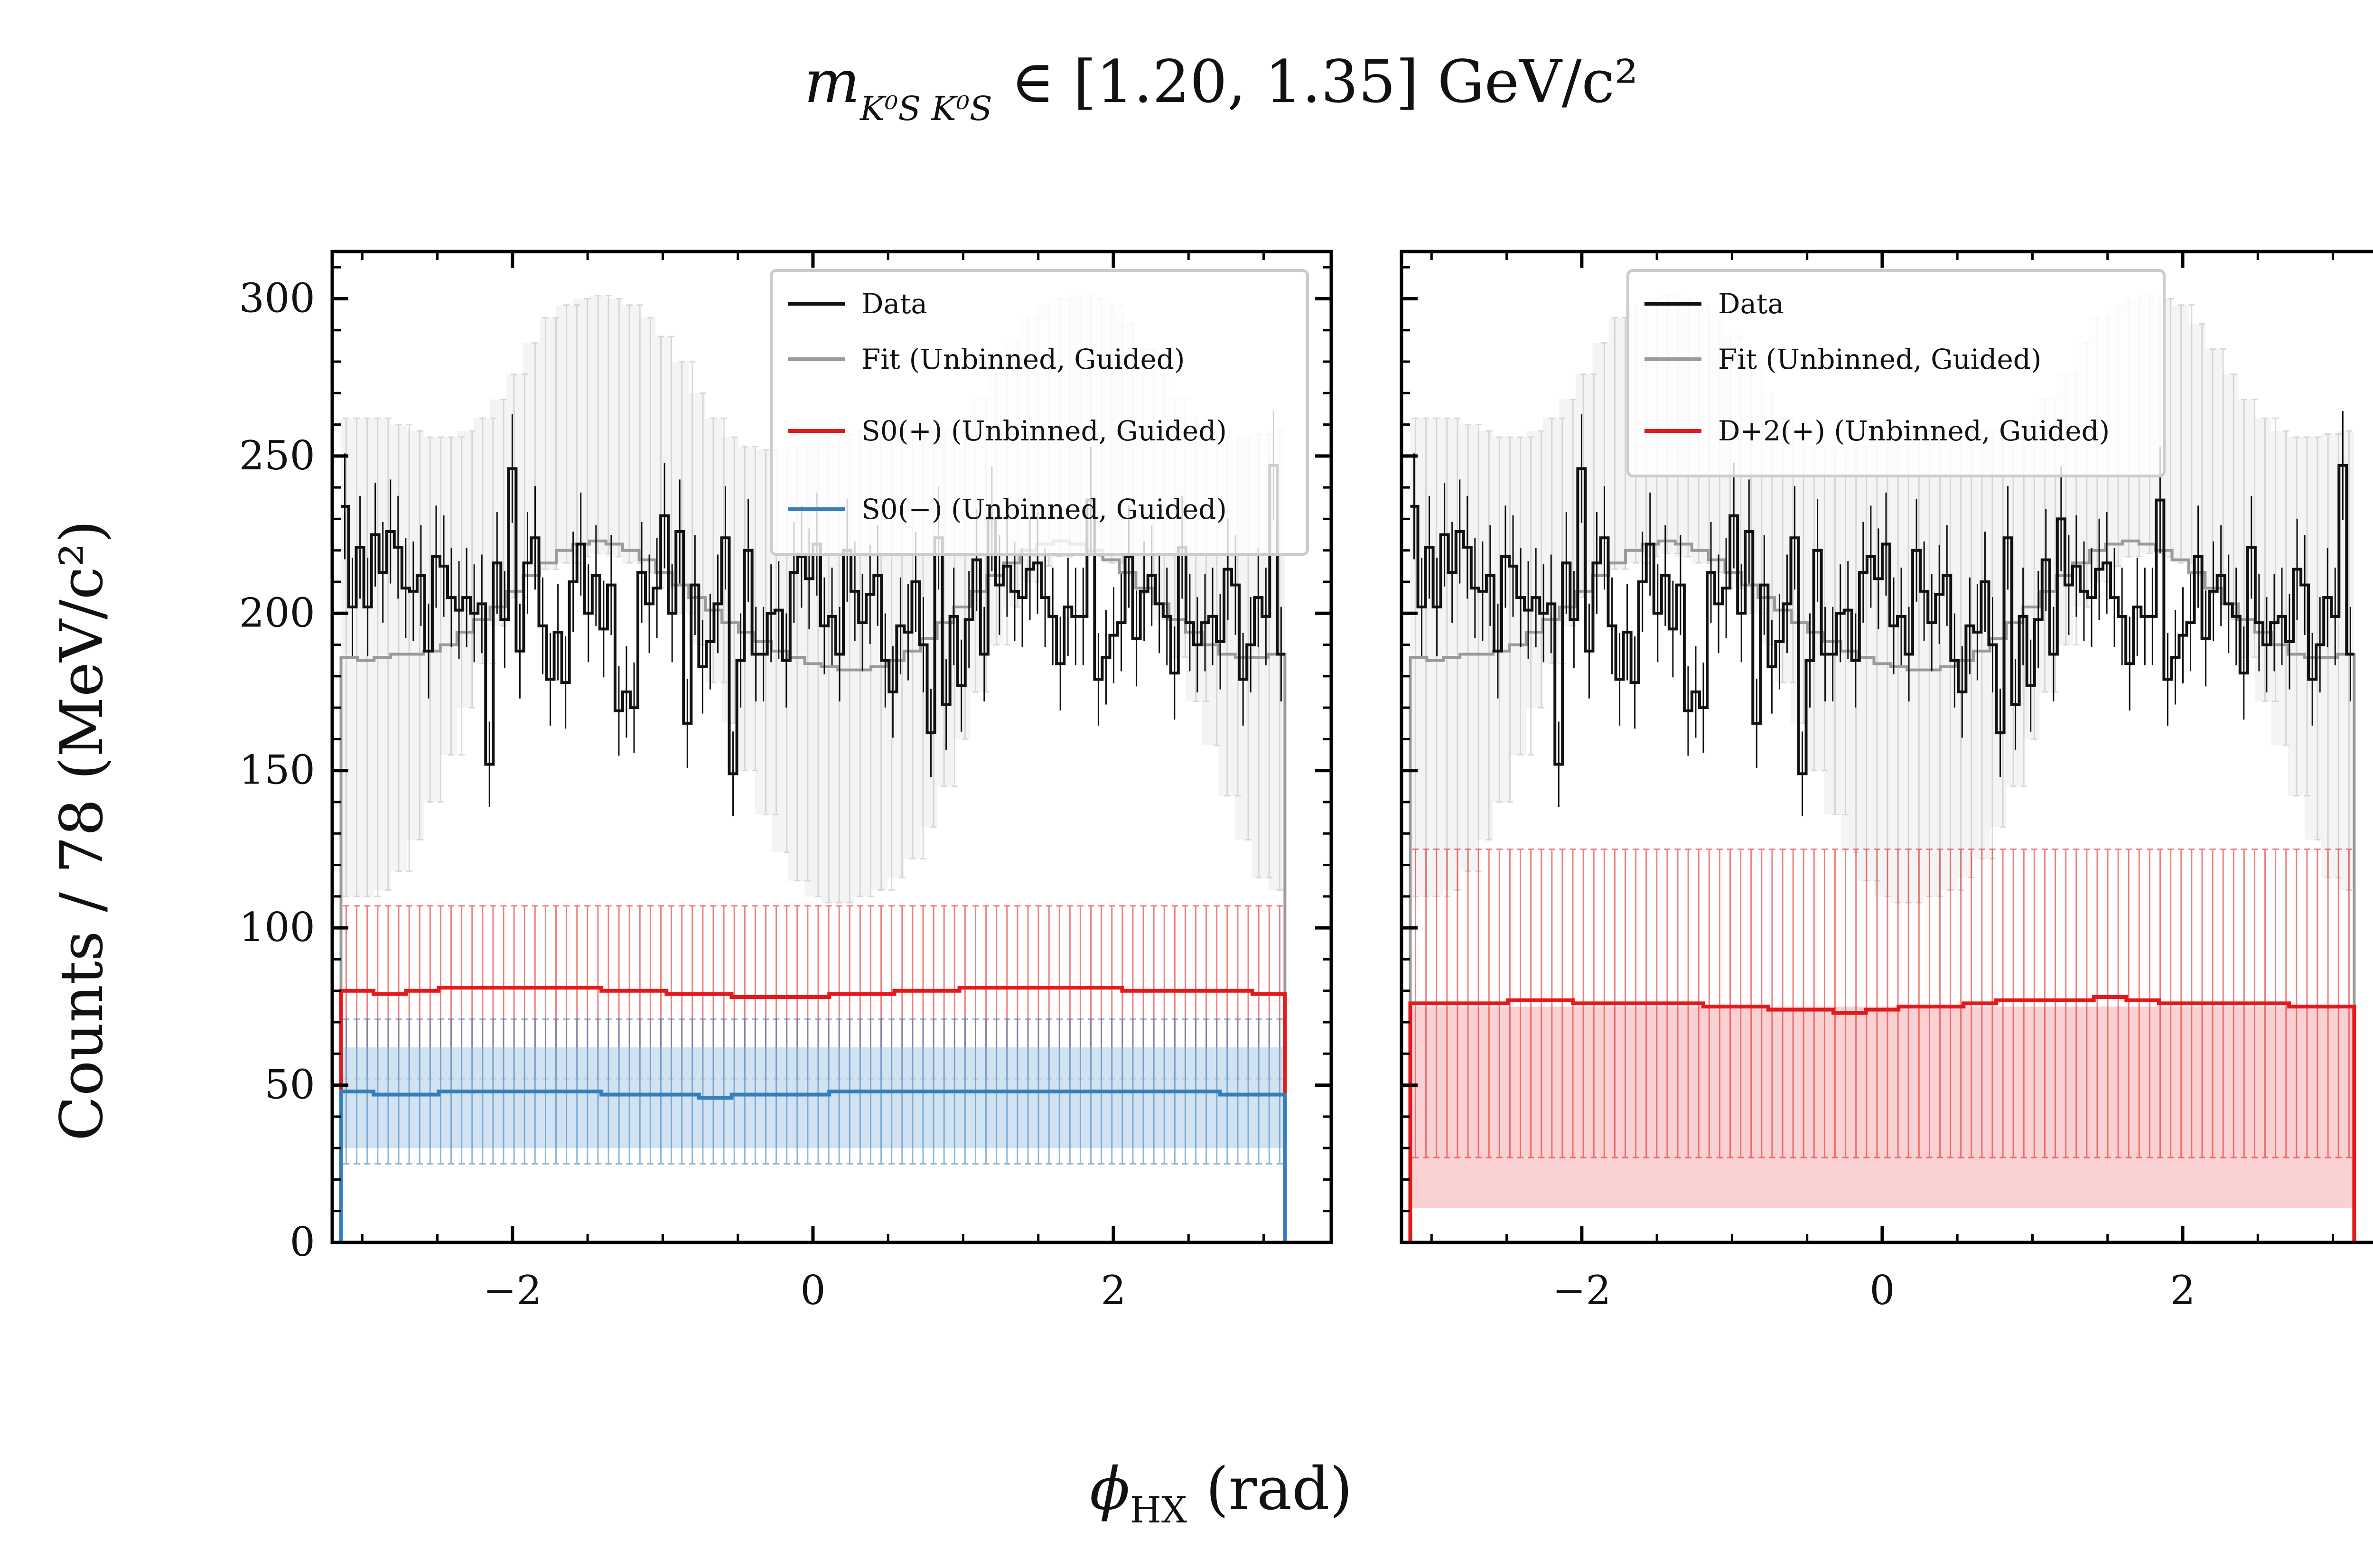  What do you see at coordinates (813, 1165) in the screenshot?
I see `blue-component-line` at bounding box center [813, 1165].